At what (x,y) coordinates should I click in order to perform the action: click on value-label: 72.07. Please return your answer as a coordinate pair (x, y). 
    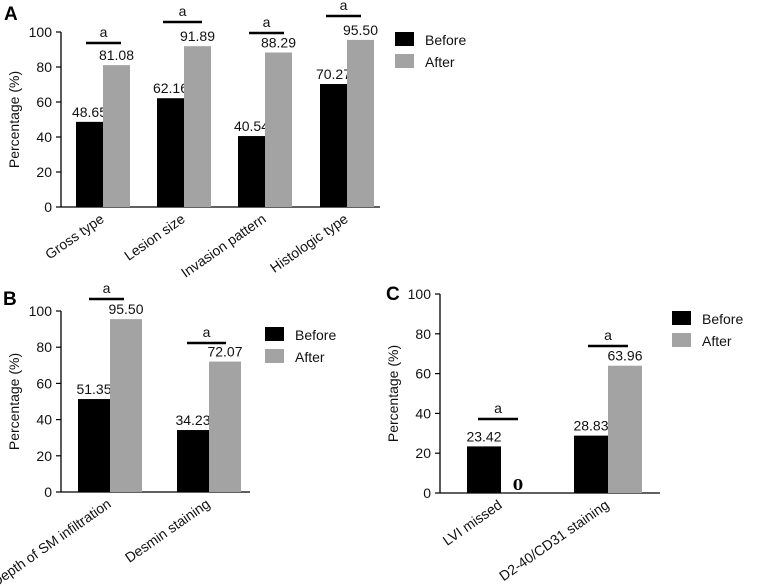
    Looking at the image, I should click on (224, 352).